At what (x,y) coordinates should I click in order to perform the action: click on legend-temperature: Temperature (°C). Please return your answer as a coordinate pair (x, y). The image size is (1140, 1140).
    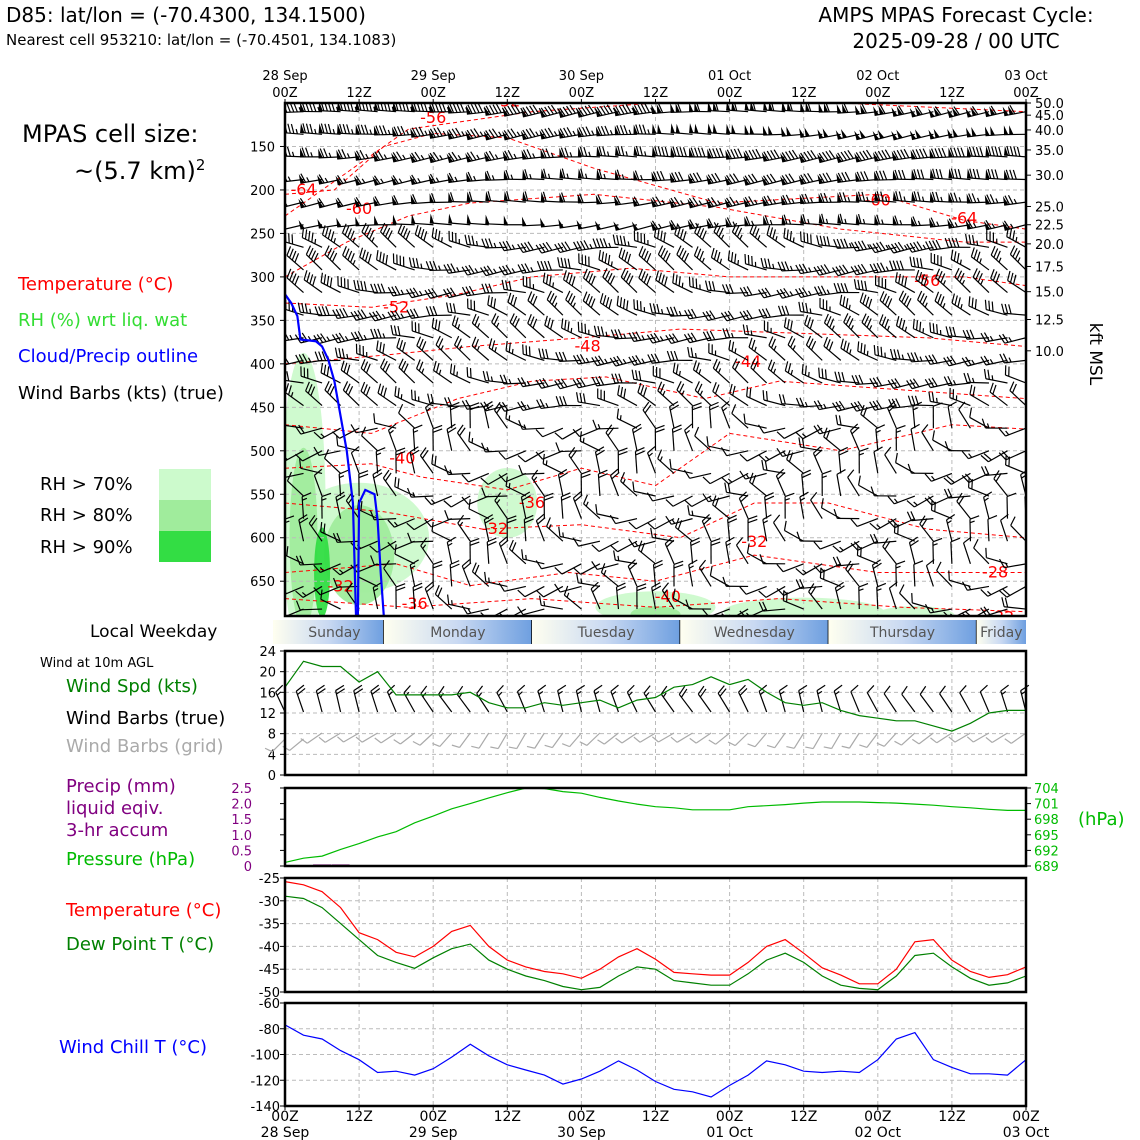
    Looking at the image, I should click on (96, 284).